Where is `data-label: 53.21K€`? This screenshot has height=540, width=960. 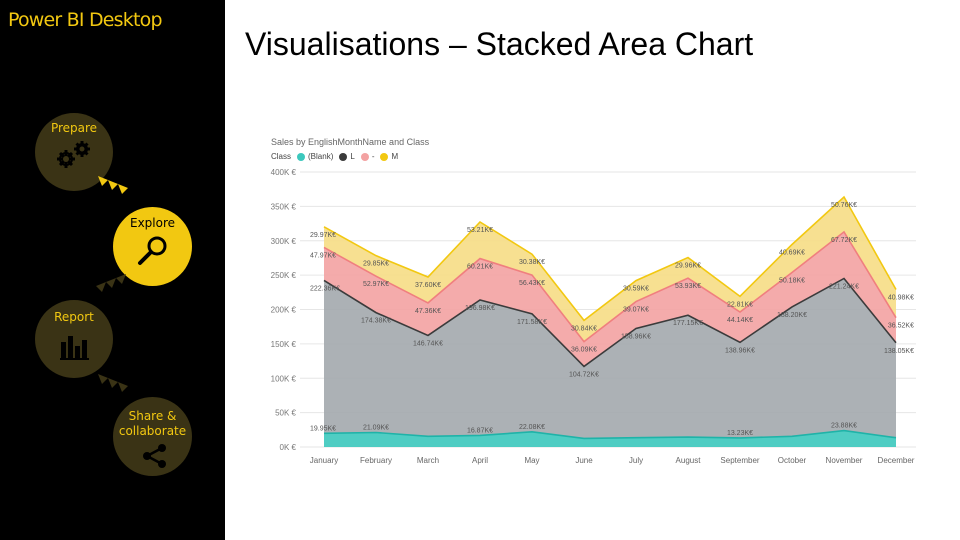 data-label: 53.21K€ is located at coordinates (480, 230).